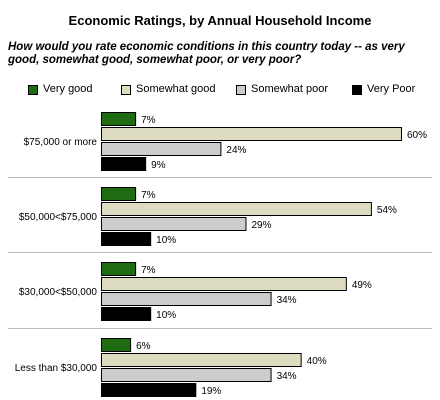 This screenshot has width=440, height=400. I want to click on data-label-somewhat-poor-75-000-or-more: 24%, so click(236, 150).